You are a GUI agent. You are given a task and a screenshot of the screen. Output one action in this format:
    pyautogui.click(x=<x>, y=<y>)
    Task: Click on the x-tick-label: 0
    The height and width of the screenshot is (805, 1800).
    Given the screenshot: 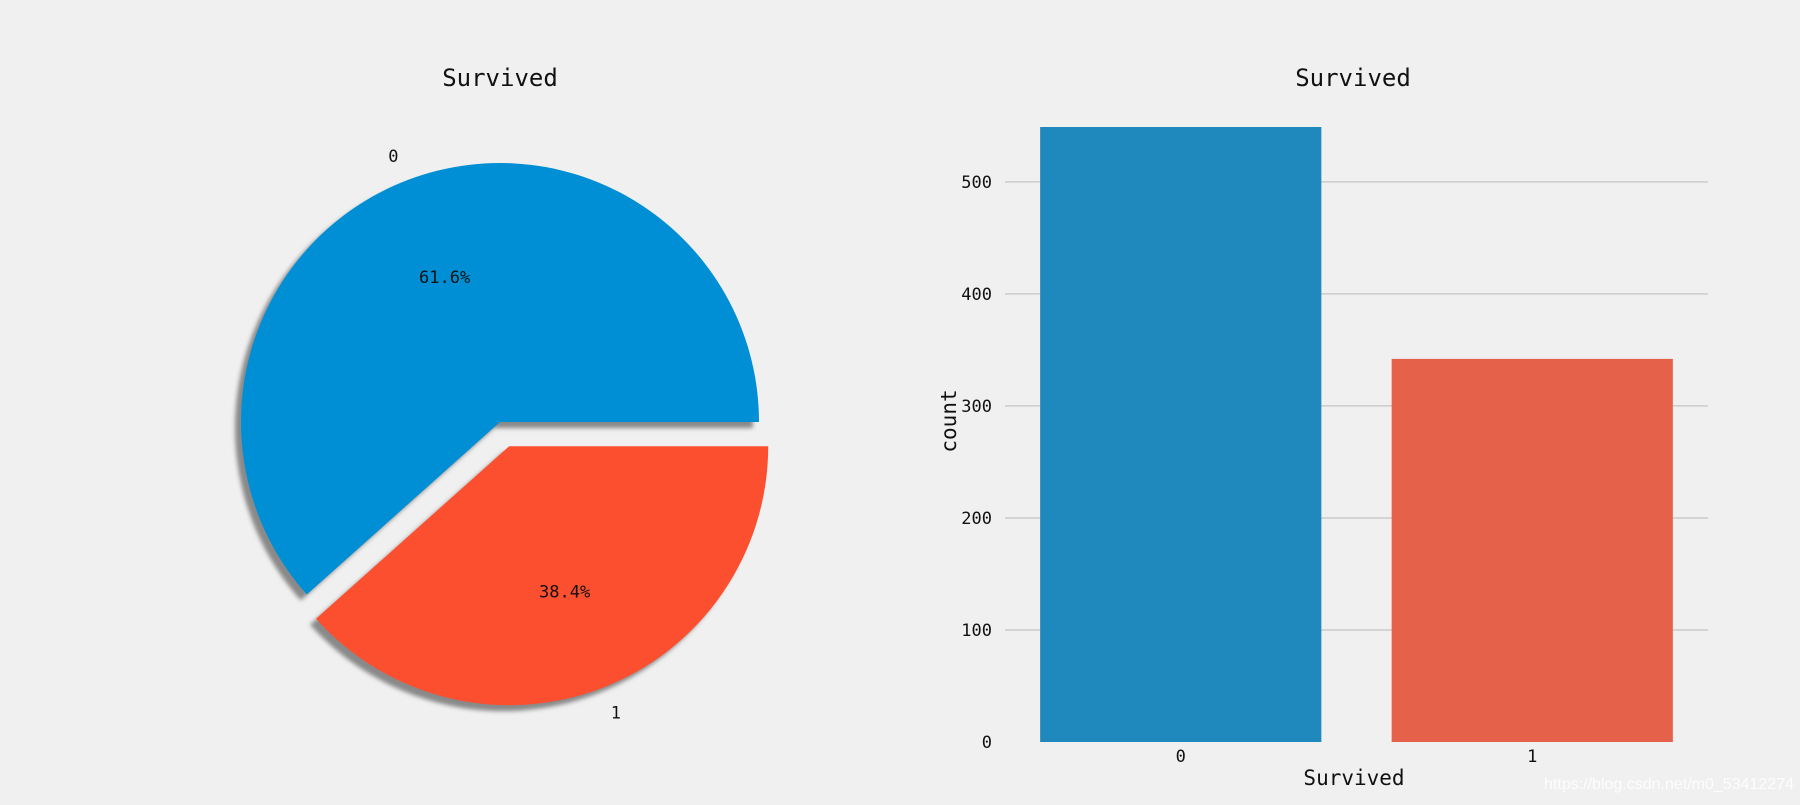 What is the action you would take?
    pyautogui.click(x=1181, y=757)
    